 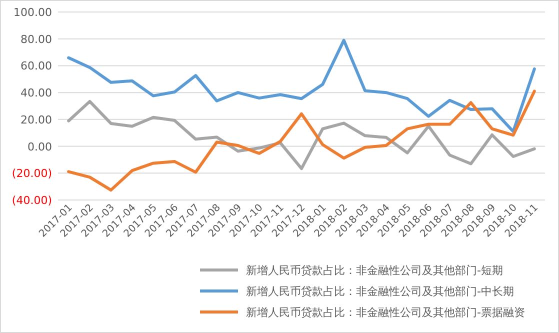 I want to click on legend-label: 新增人民币贷款占比：非金融性公司及其他部门-短期, so click(x=374, y=270).